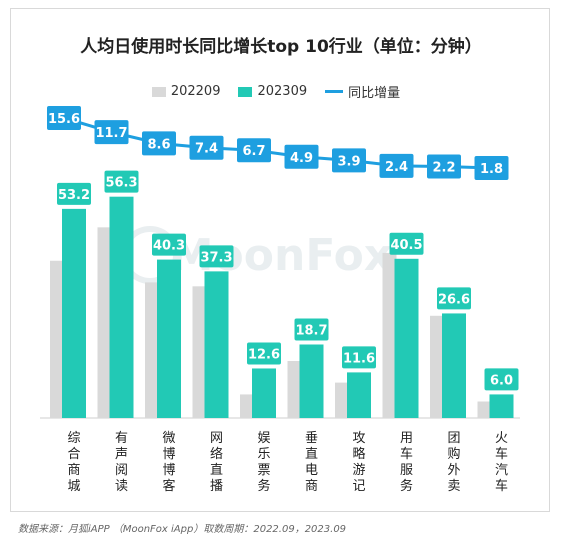 The image size is (562, 540). Describe the element at coordinates (453, 486) in the screenshot. I see `x-tick-label: 卖` at that location.